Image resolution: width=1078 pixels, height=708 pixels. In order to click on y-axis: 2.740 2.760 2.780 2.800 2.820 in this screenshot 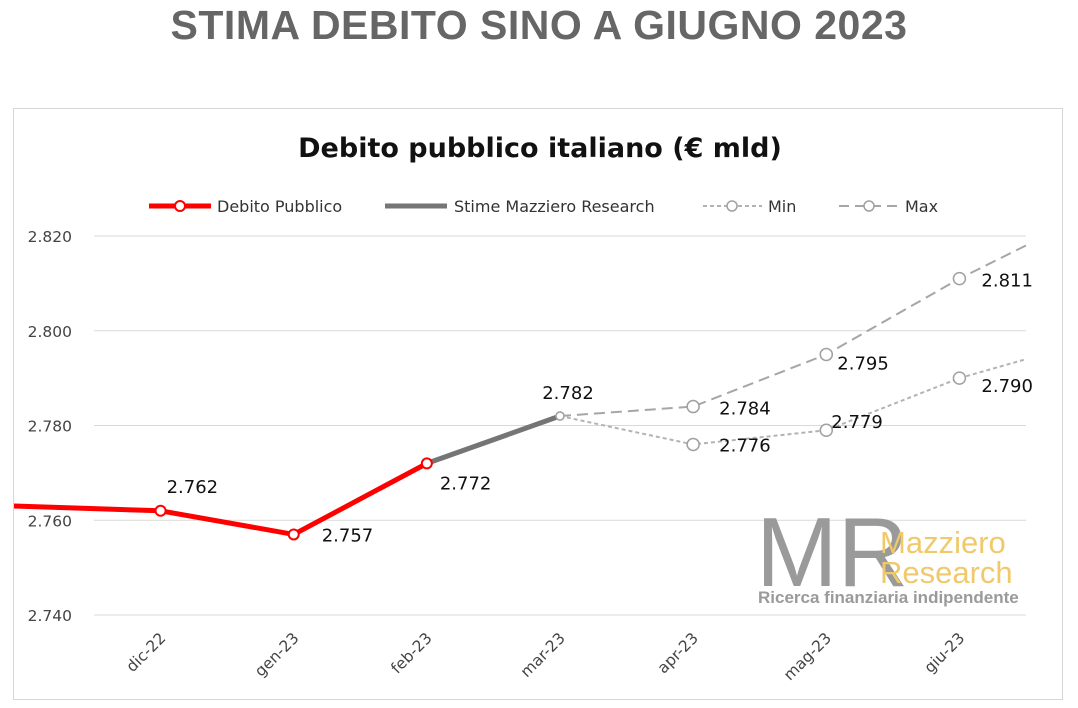, I will do `click(50, 426)`.